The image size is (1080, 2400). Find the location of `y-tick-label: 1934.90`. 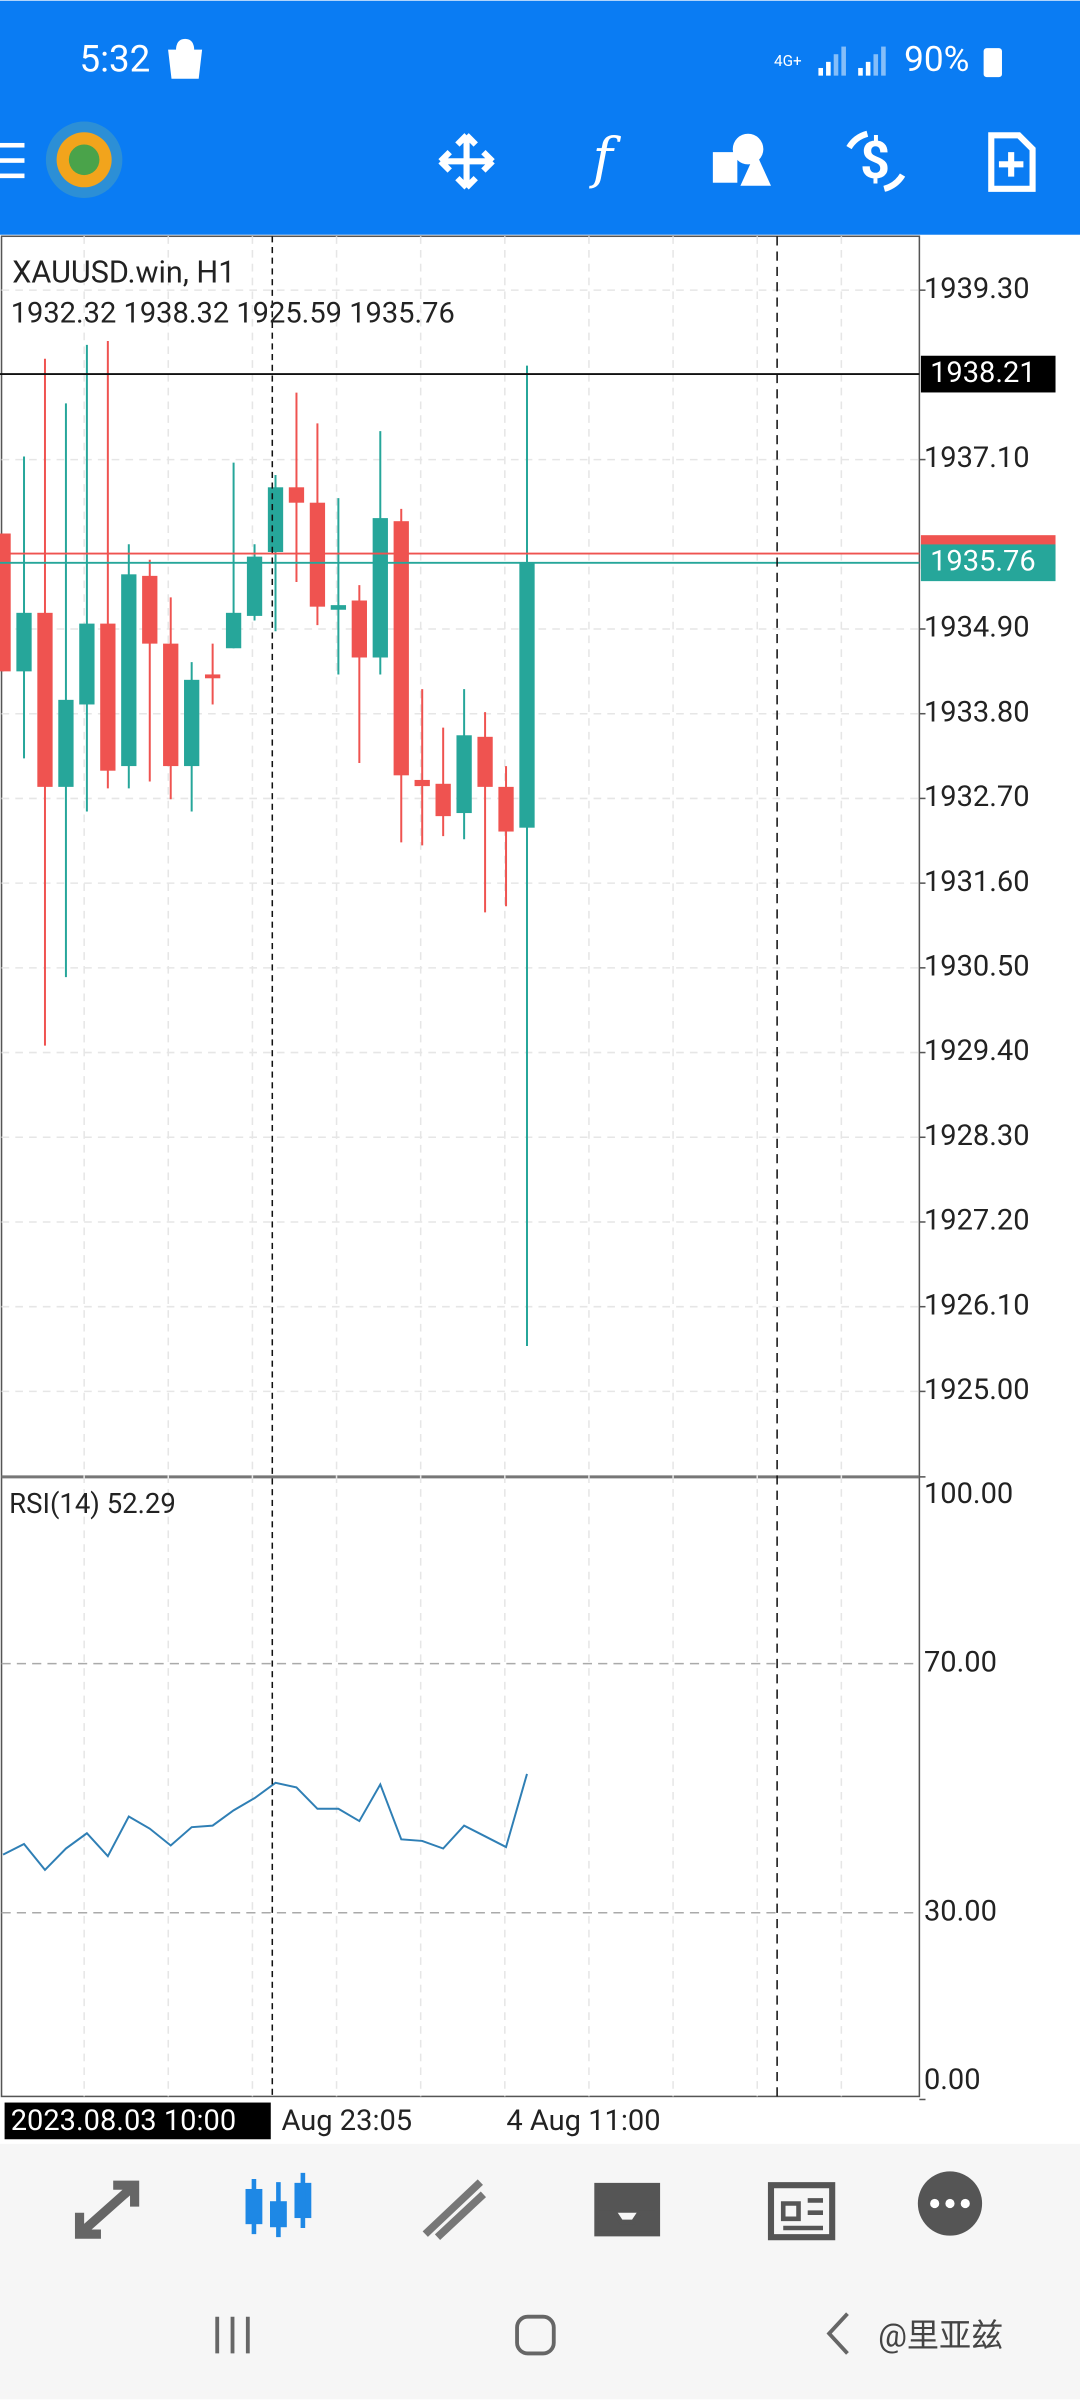

y-tick-label: 1934.90 is located at coordinates (977, 628).